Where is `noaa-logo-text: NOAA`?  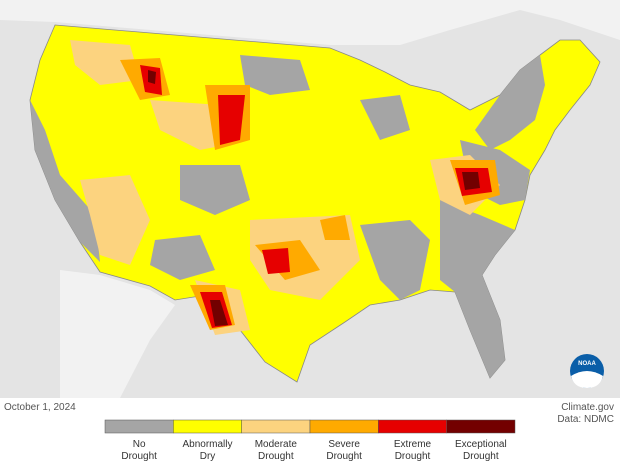 noaa-logo-text: NOAA is located at coordinates (587, 364).